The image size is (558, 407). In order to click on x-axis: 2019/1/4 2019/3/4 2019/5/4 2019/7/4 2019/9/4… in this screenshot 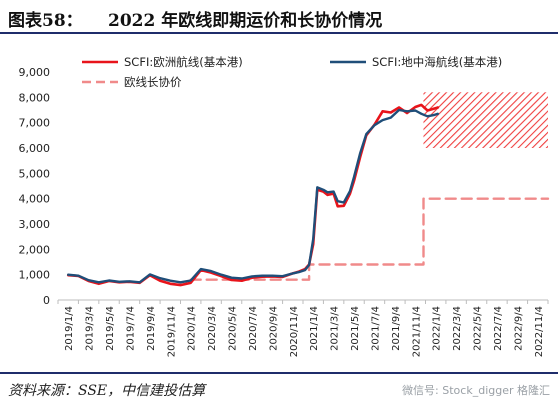, I will do `click(303, 328)`.